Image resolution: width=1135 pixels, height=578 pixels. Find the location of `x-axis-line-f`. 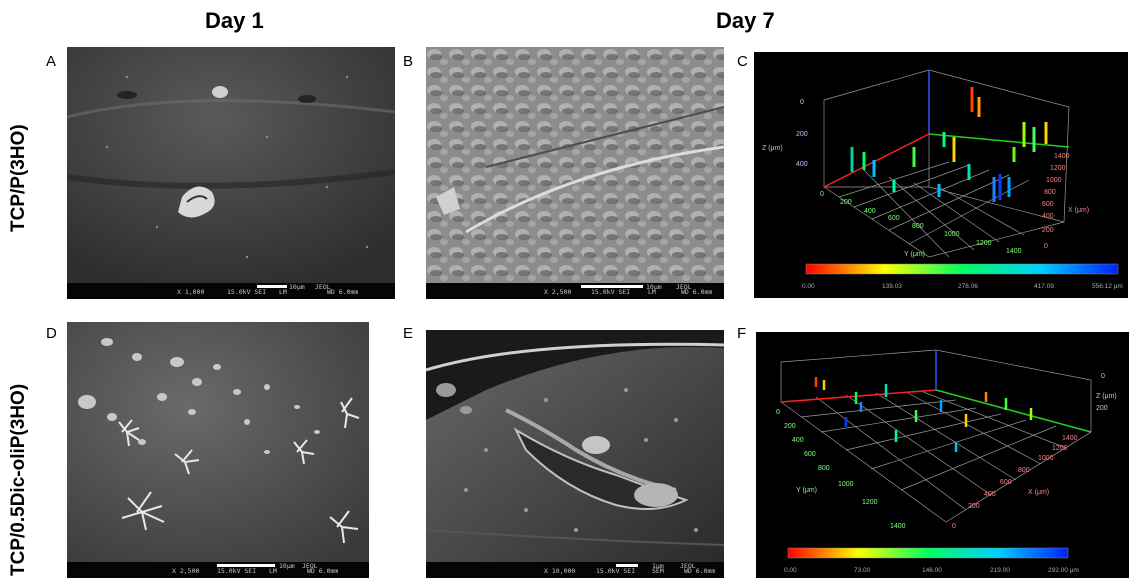

x-axis-line-f is located at coordinates (858, 396).